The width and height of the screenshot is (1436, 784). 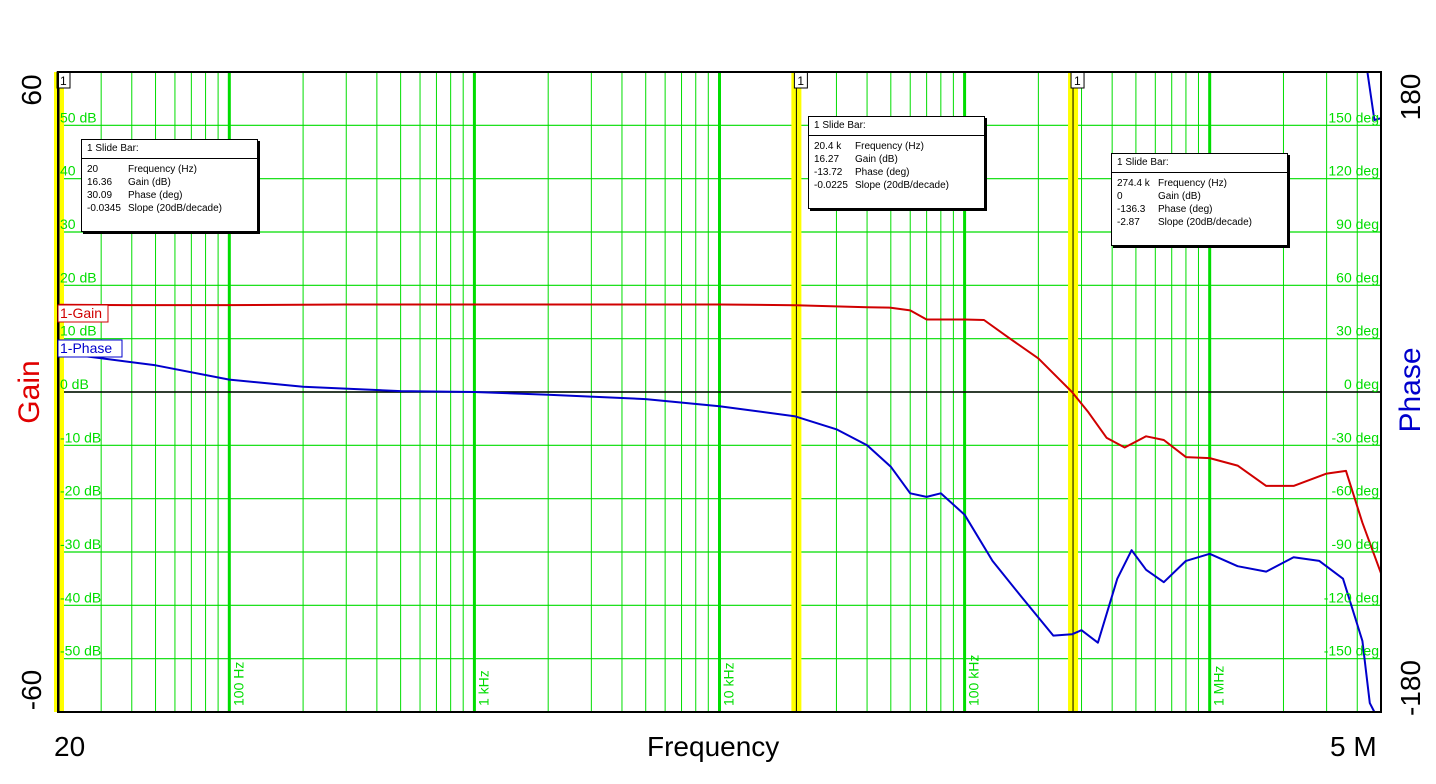 What do you see at coordinates (729, 684) in the screenshot?
I see `freq-tick-label: 10 kHz` at bounding box center [729, 684].